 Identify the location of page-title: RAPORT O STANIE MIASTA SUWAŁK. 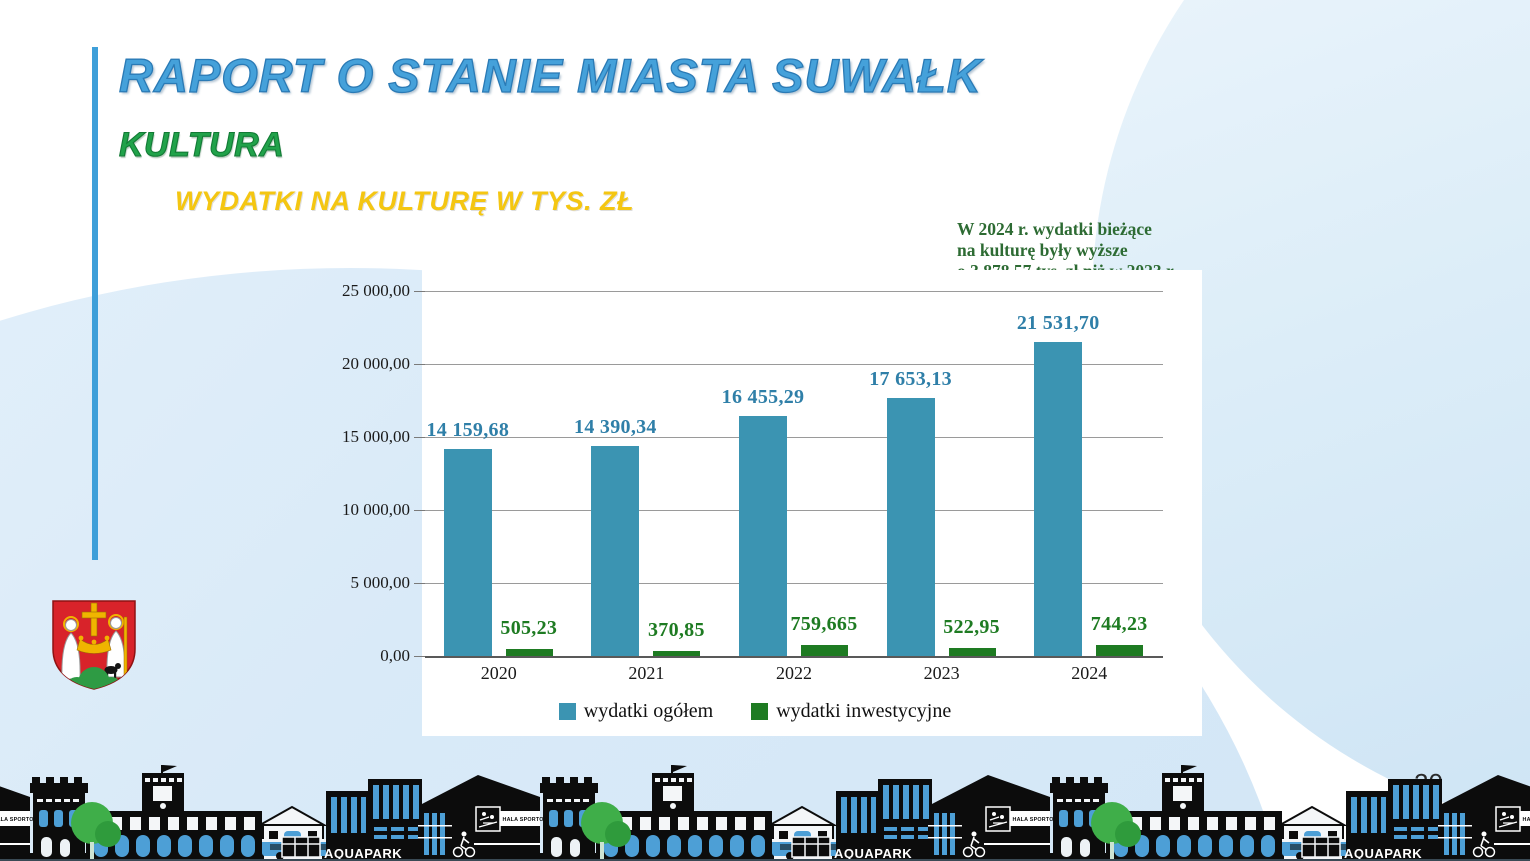
(550, 75).